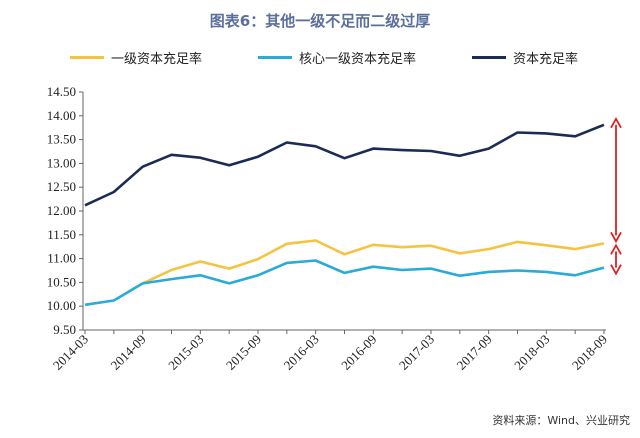 This screenshot has height=438, width=640. I want to click on legend: 一级资本充足率 核心一级资本充足率 资本充足率, so click(320, 57).